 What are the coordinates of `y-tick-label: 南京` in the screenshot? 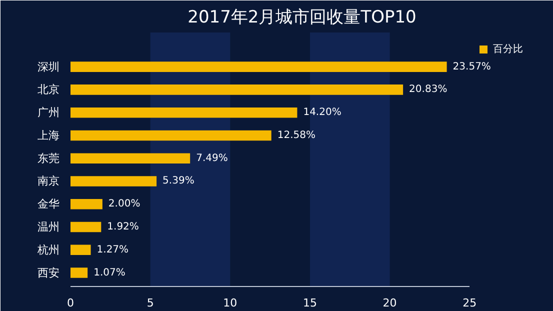 It's located at (49, 181).